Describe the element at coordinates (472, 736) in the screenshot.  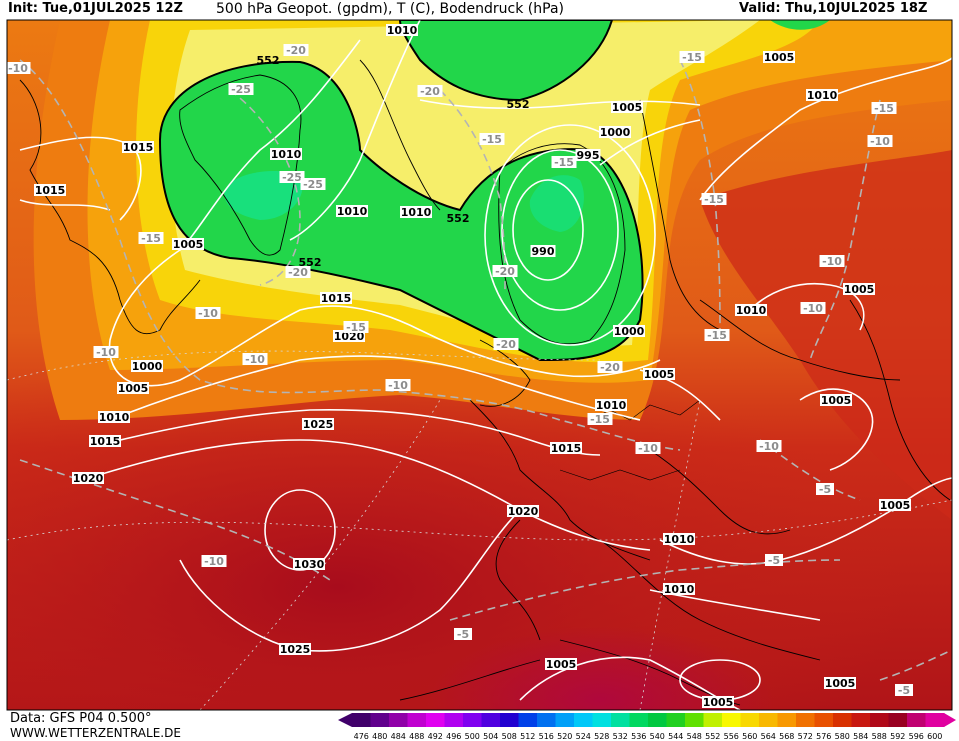
I see `scale-tick-label: 500` at that location.